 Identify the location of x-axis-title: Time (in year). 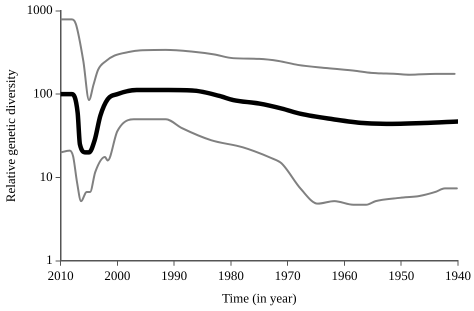
(259, 298).